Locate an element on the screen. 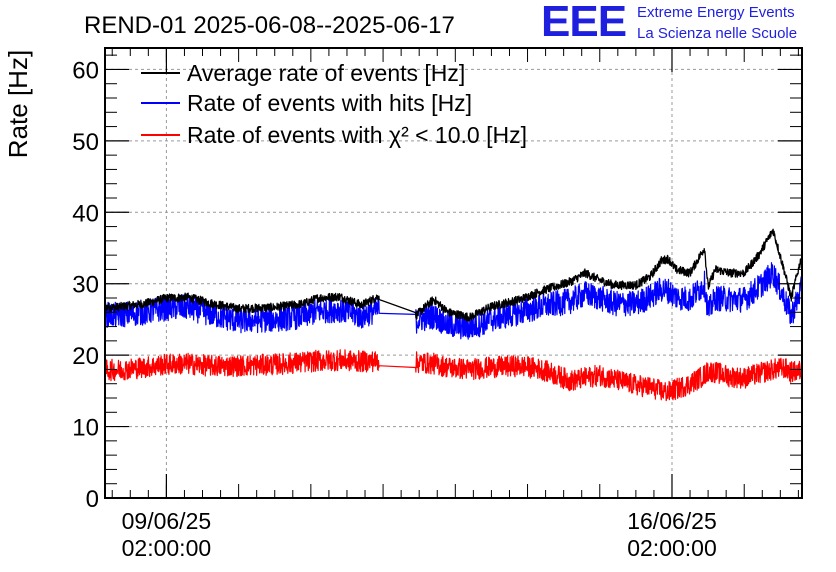 The height and width of the screenshot is (572, 836). y-tick-label: 60 is located at coordinates (85, 70).